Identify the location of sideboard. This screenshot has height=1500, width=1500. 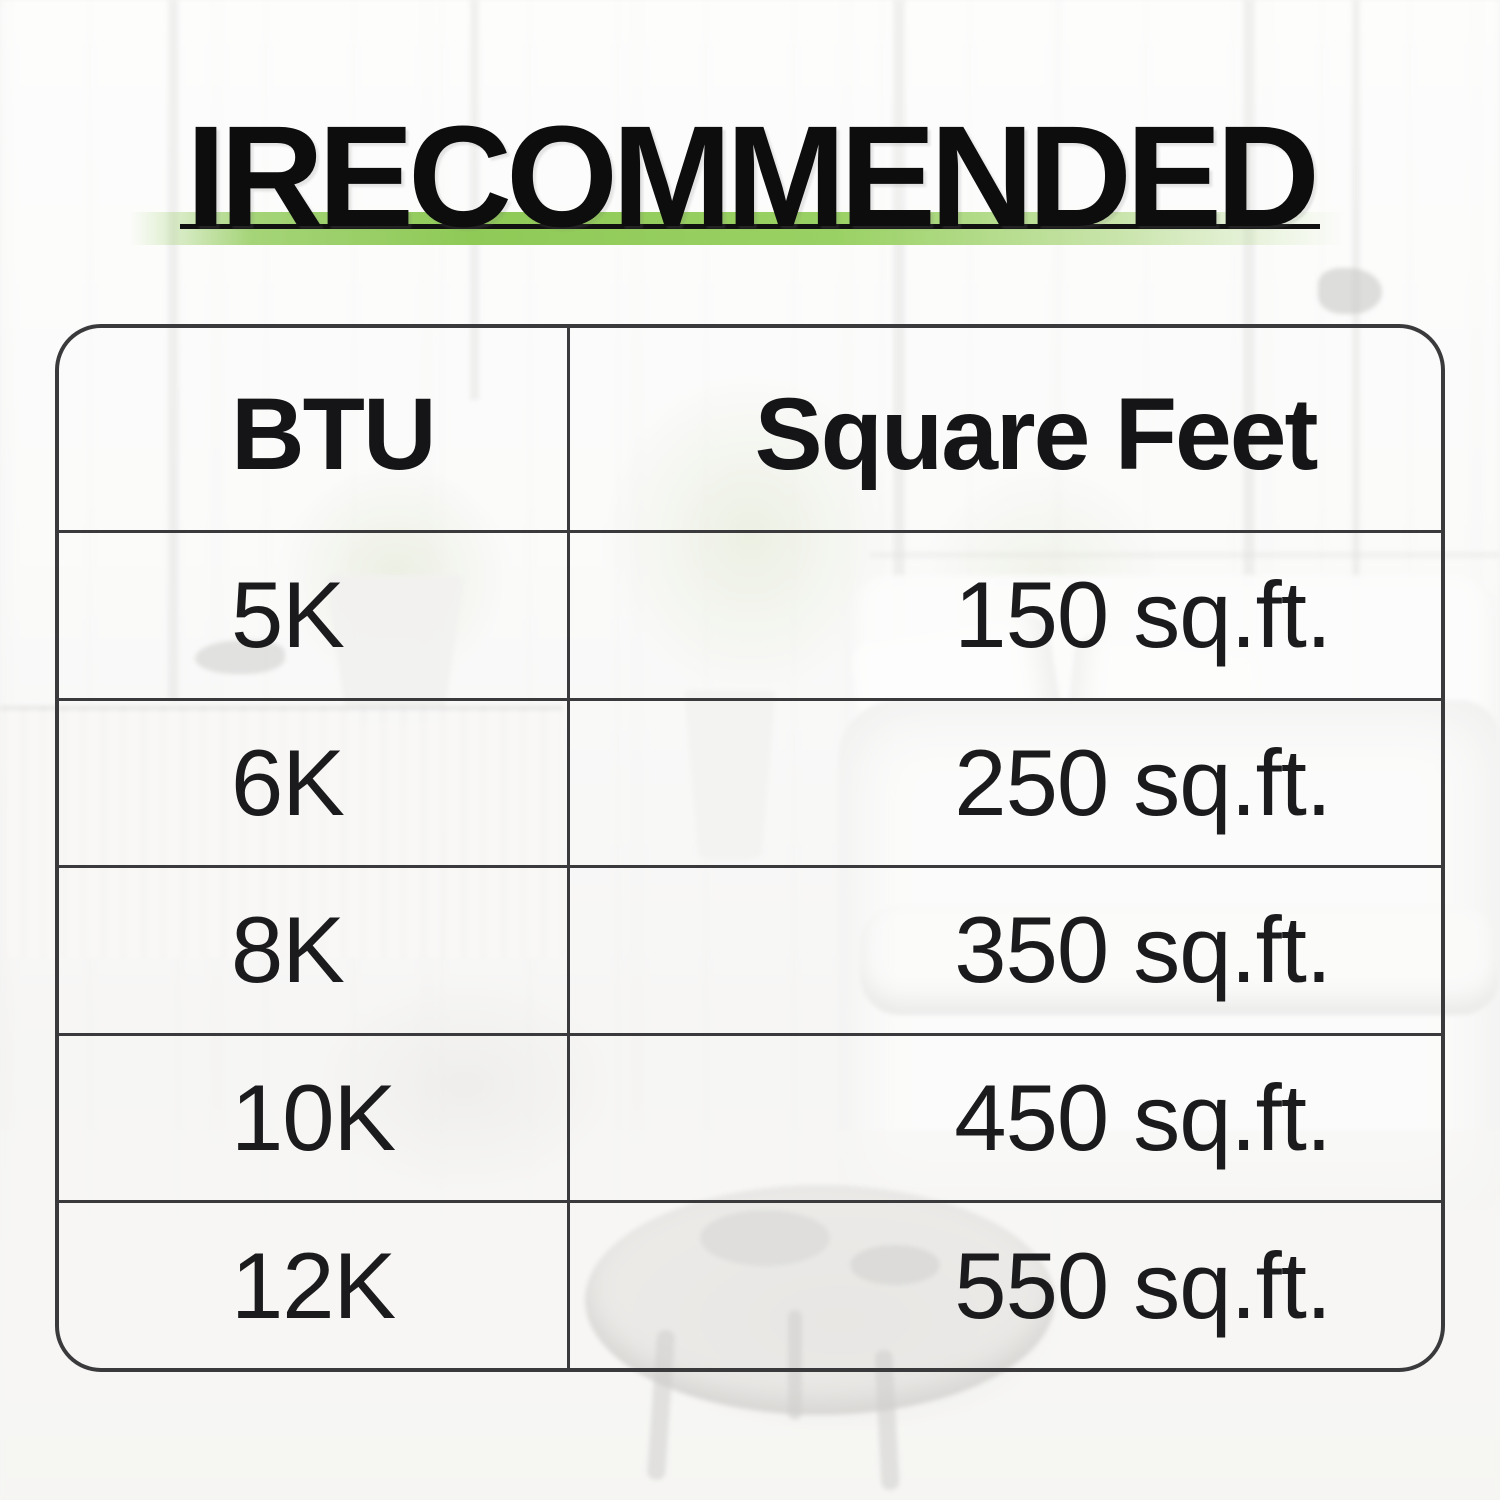
(281, 832).